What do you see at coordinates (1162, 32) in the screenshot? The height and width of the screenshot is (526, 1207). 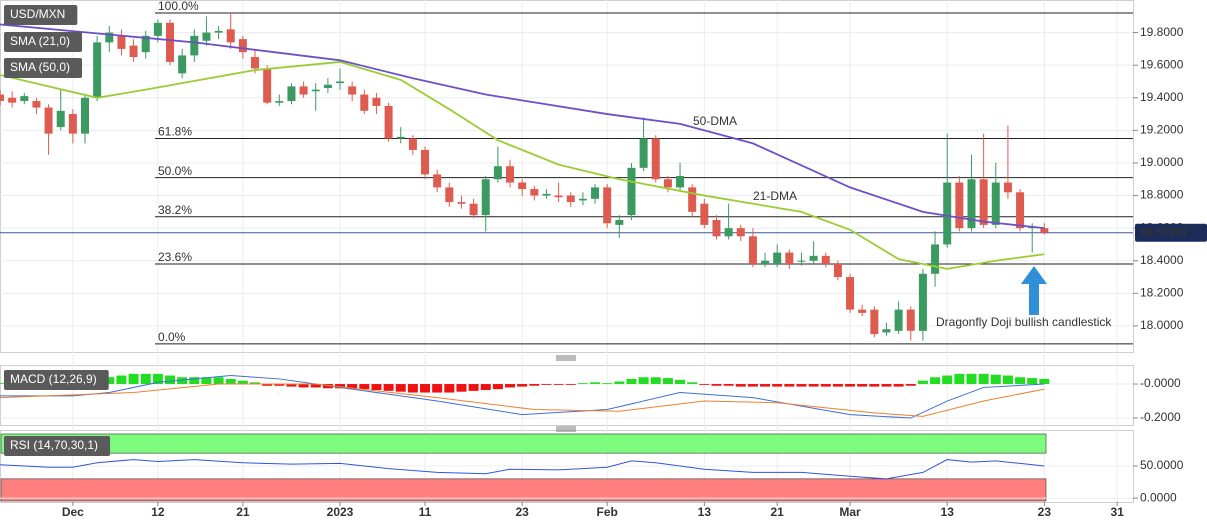 I see `y-tick-label: 19.8000` at bounding box center [1162, 32].